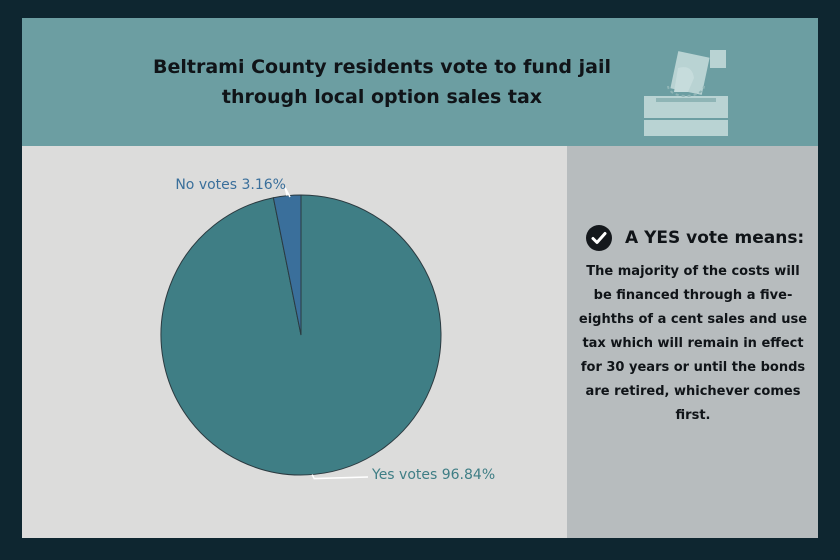  Describe the element at coordinates (715, 238) in the screenshot. I see `yes-vote-title: A YES vote means:` at that location.